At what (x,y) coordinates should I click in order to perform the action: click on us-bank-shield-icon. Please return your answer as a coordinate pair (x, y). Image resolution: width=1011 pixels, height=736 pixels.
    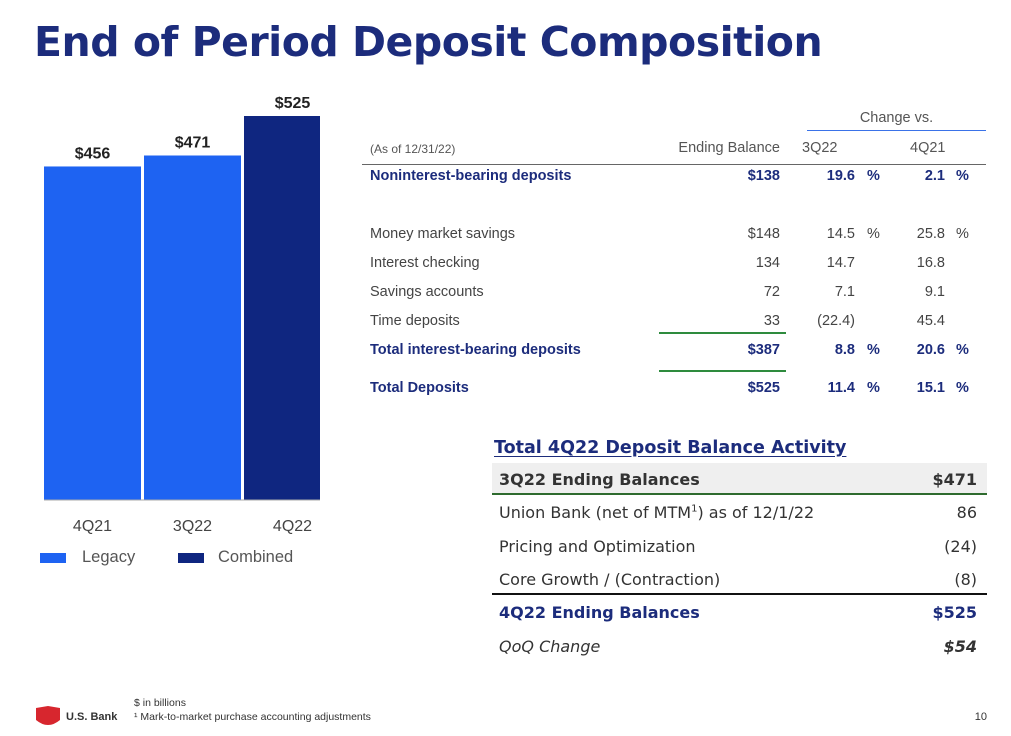
    Looking at the image, I should click on (48, 715).